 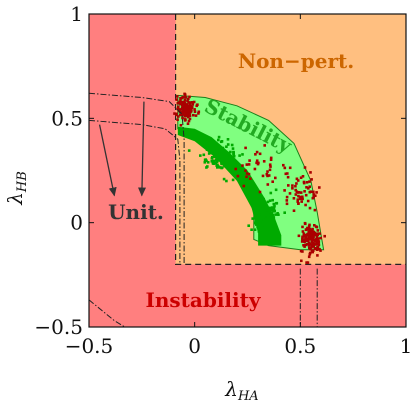 What do you see at coordinates (136, 212) in the screenshot?
I see `unitarity-region-label: Unit.` at bounding box center [136, 212].